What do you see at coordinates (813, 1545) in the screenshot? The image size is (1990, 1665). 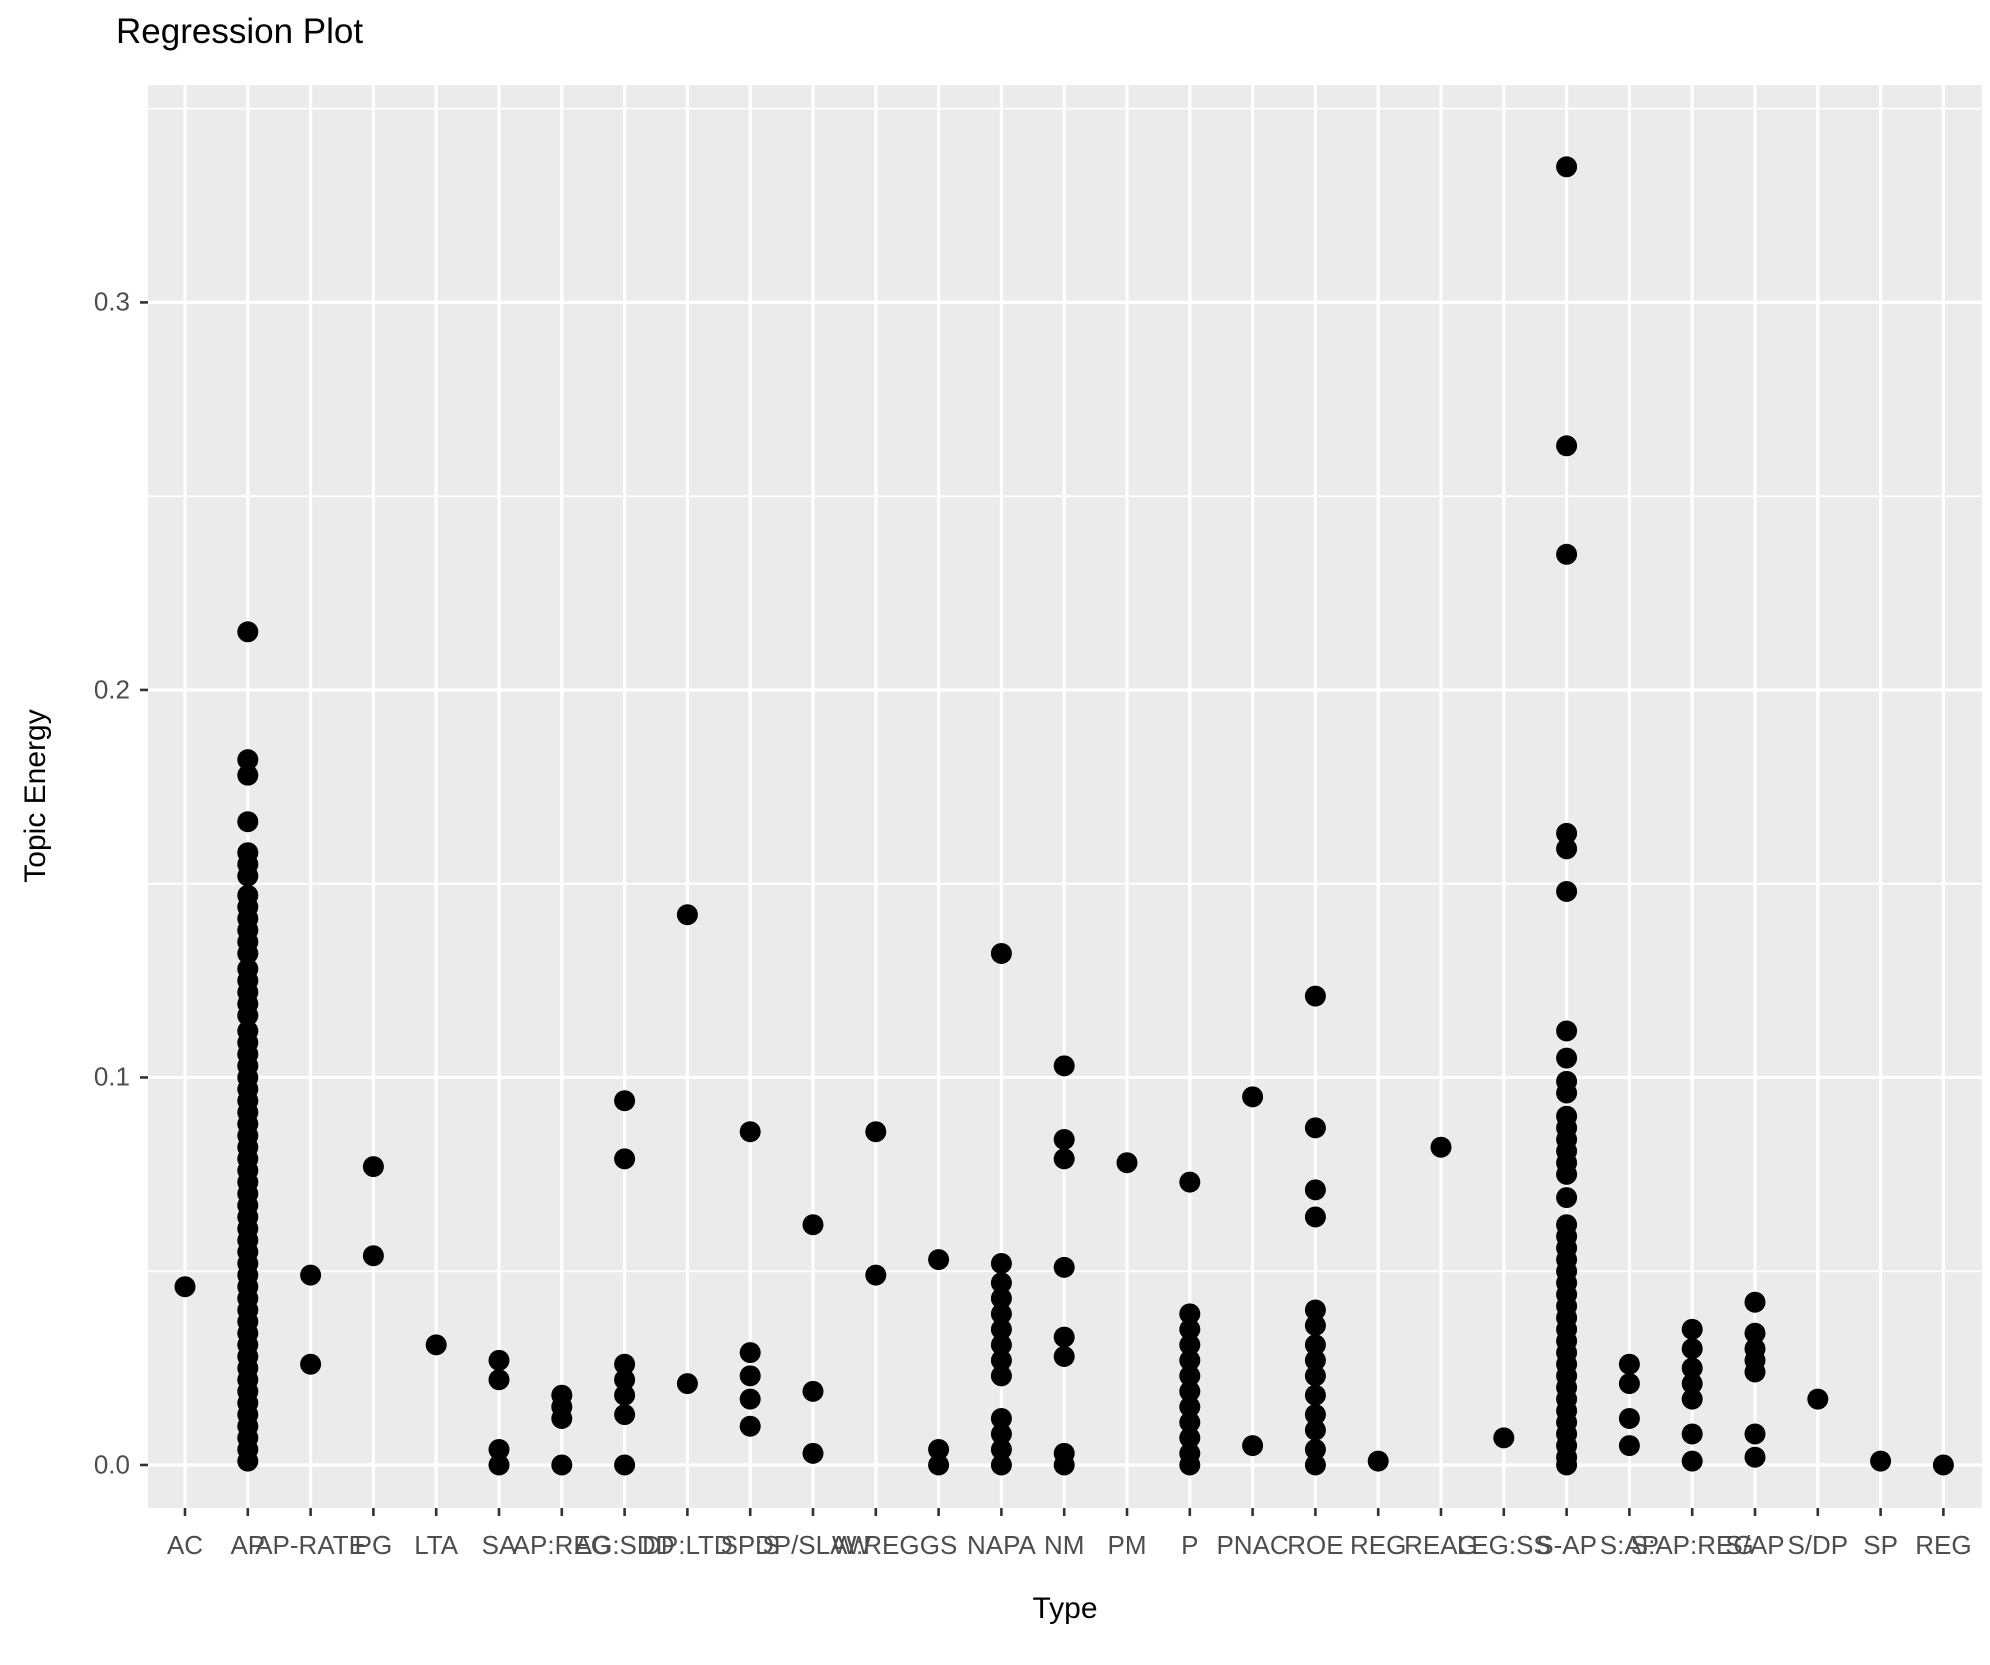 I see `x-tick-label: DP/SLAW` at bounding box center [813, 1545].